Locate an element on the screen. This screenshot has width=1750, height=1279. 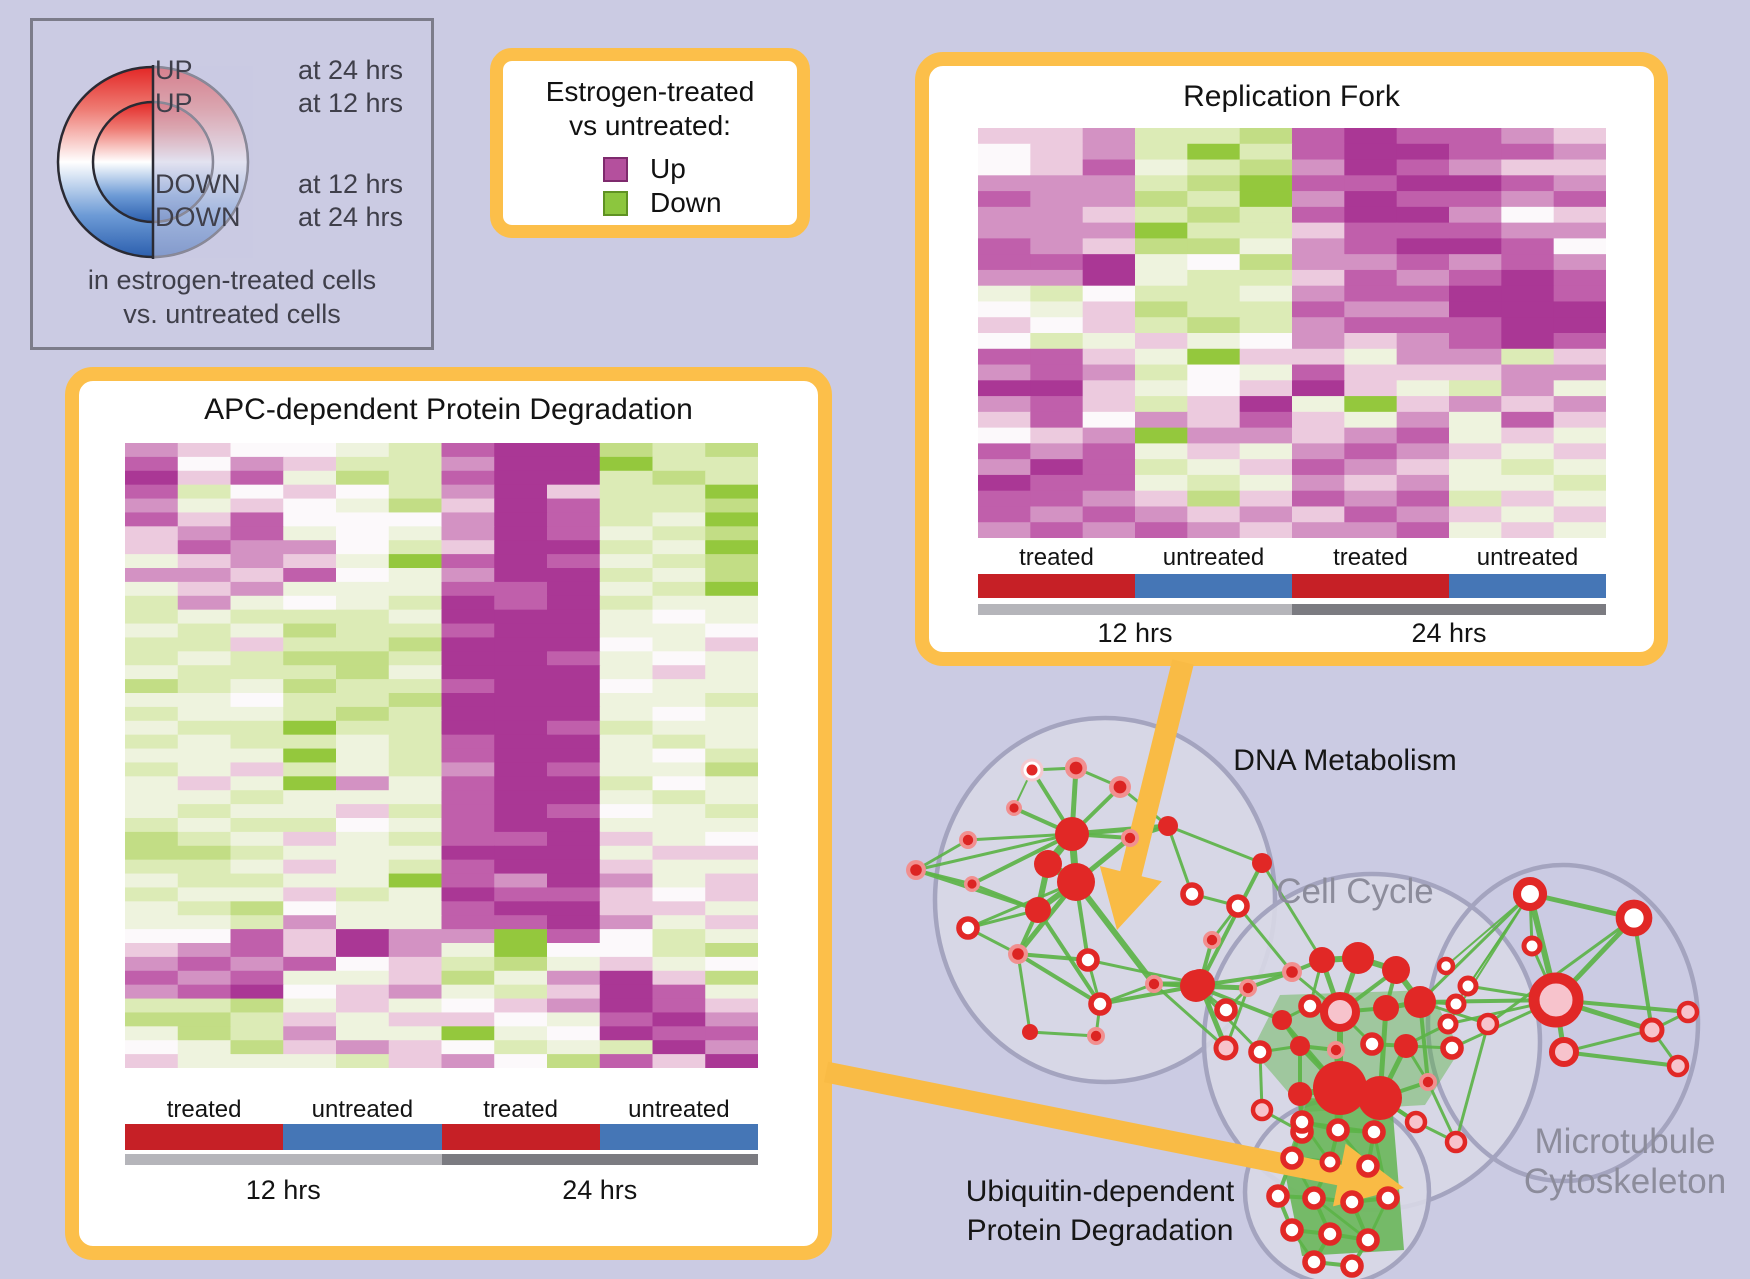
apc-group-label-3: treated is located at coordinates (520, 1109).